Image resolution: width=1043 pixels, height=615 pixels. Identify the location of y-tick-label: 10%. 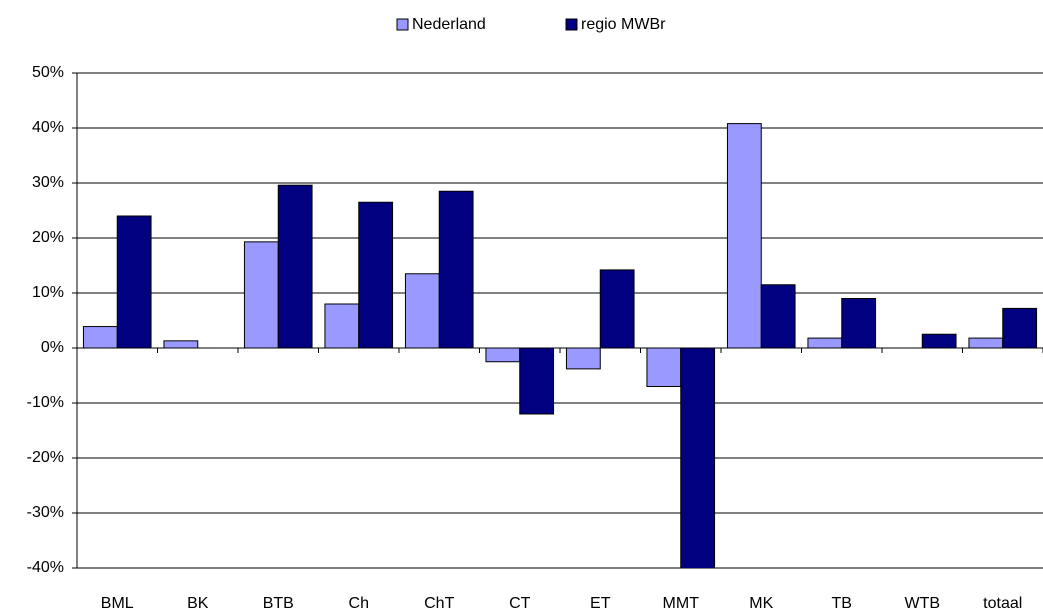
(48, 292).